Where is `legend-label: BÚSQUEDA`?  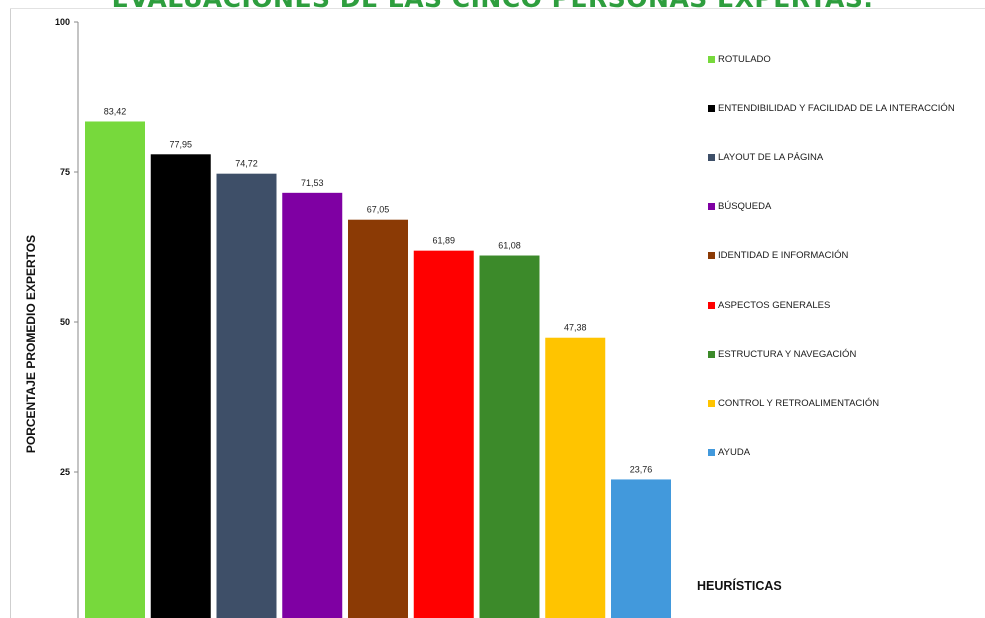
legend-label: BÚSQUEDA is located at coordinates (745, 207).